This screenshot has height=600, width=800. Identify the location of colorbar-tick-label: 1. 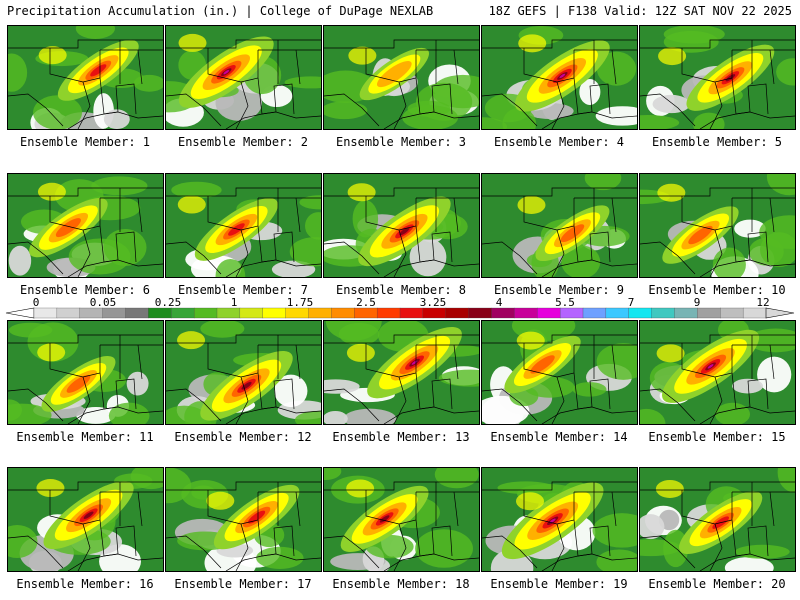
(234, 302).